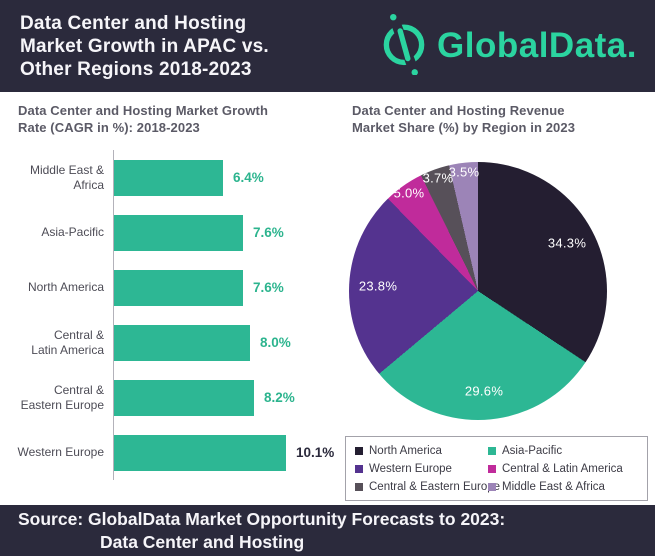 Image resolution: width=655 pixels, height=556 pixels. I want to click on bar-category-label: Middle East & Africa, so click(66, 177).